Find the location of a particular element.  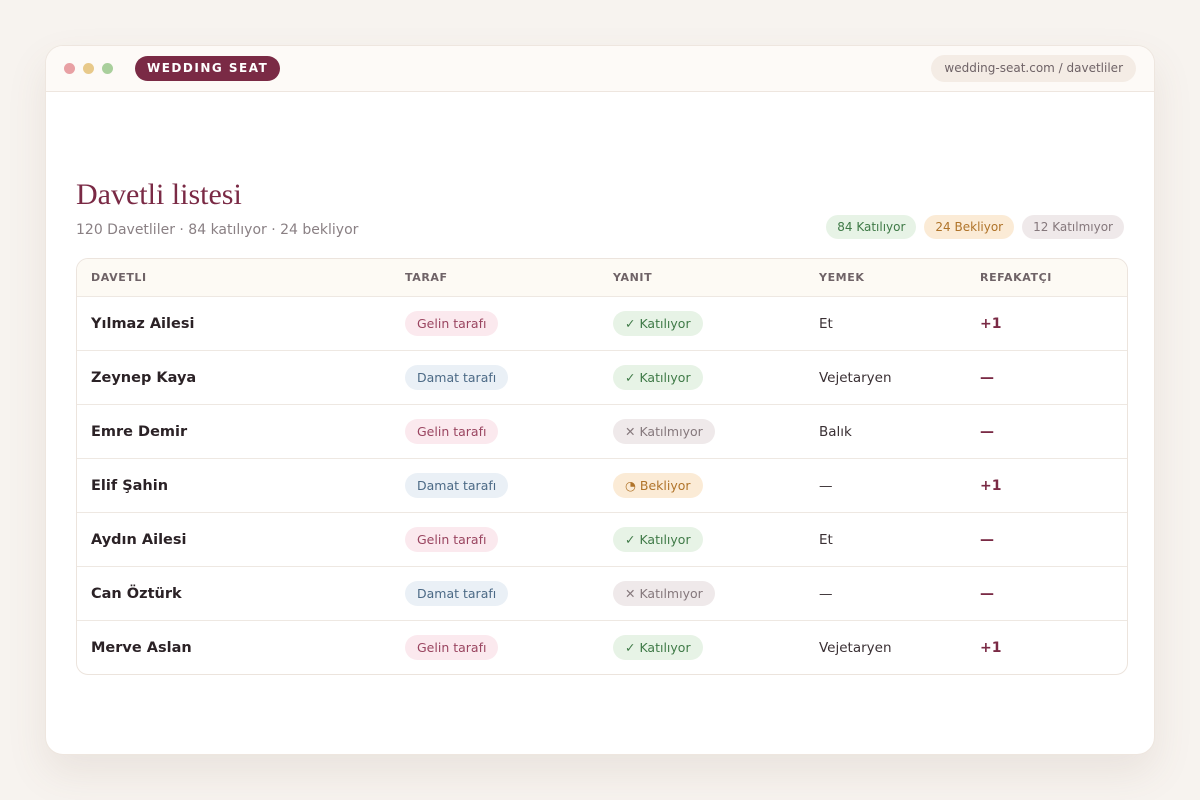

guest-name: Emre Demir is located at coordinates (139, 431).